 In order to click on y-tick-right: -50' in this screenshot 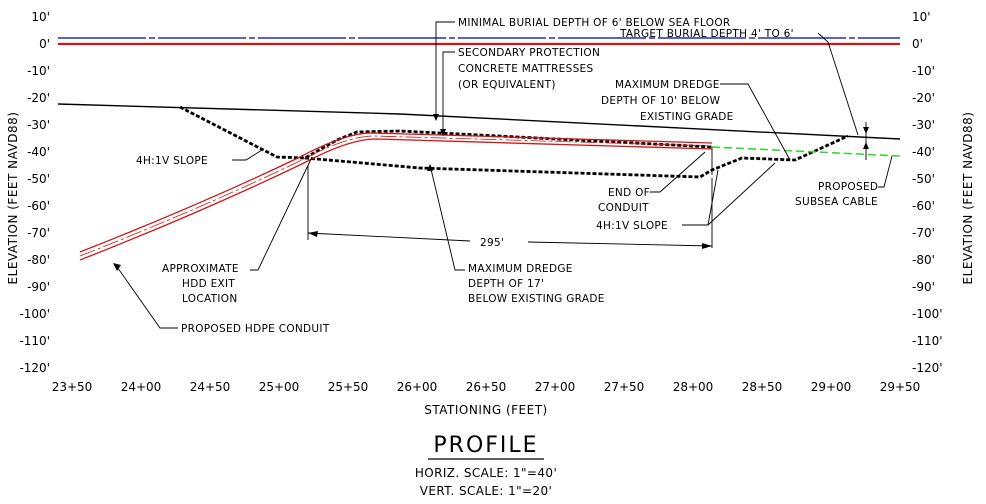, I will do `click(923, 179)`.